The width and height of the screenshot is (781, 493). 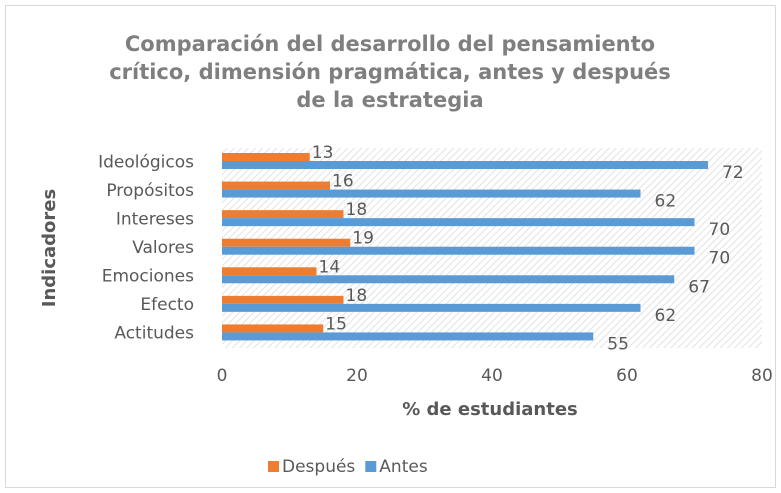 What do you see at coordinates (699, 287) in the screenshot?
I see `data-label: 67` at bounding box center [699, 287].